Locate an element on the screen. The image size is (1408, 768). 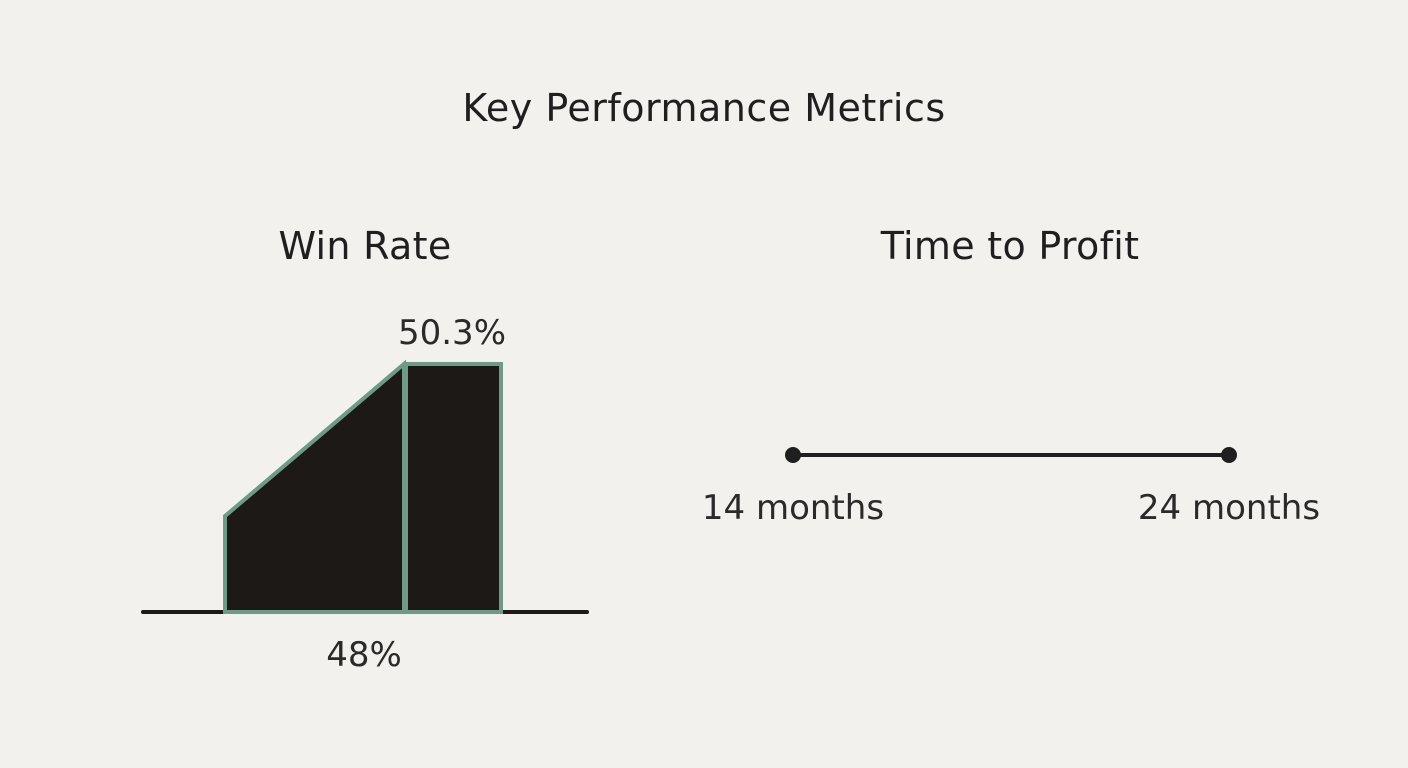
page-title: Key Performance Metrics is located at coordinates (704, 108).